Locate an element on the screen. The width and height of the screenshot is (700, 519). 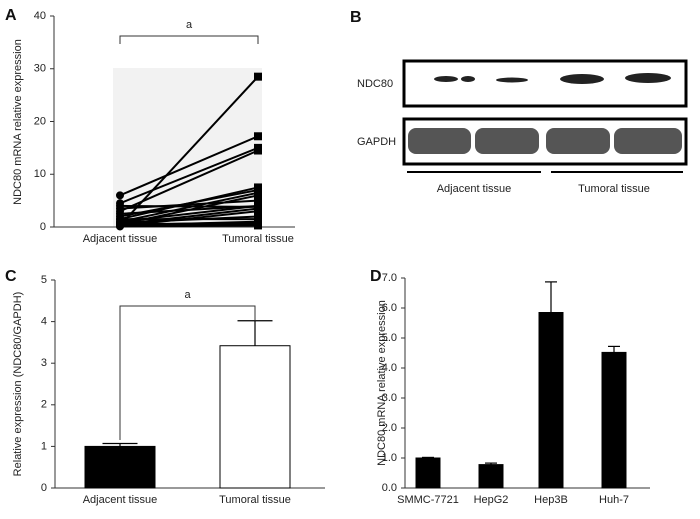
x-tick-label: Hep3B is located at coordinates (551, 500).